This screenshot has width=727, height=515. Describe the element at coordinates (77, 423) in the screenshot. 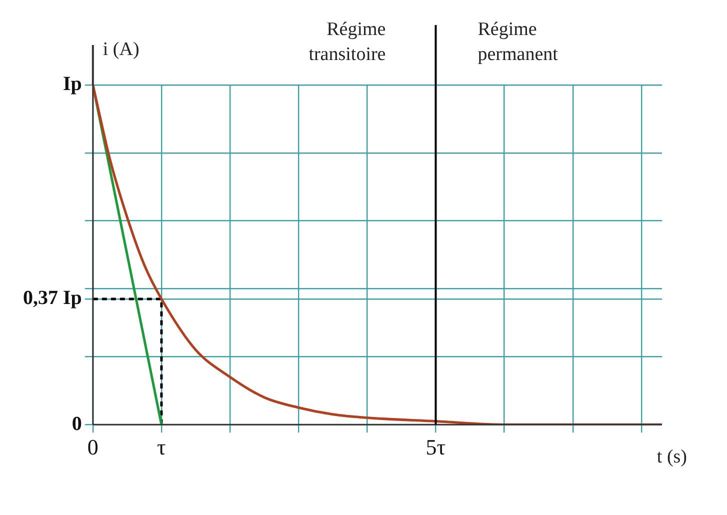

I see `y-tick-label: 0` at that location.